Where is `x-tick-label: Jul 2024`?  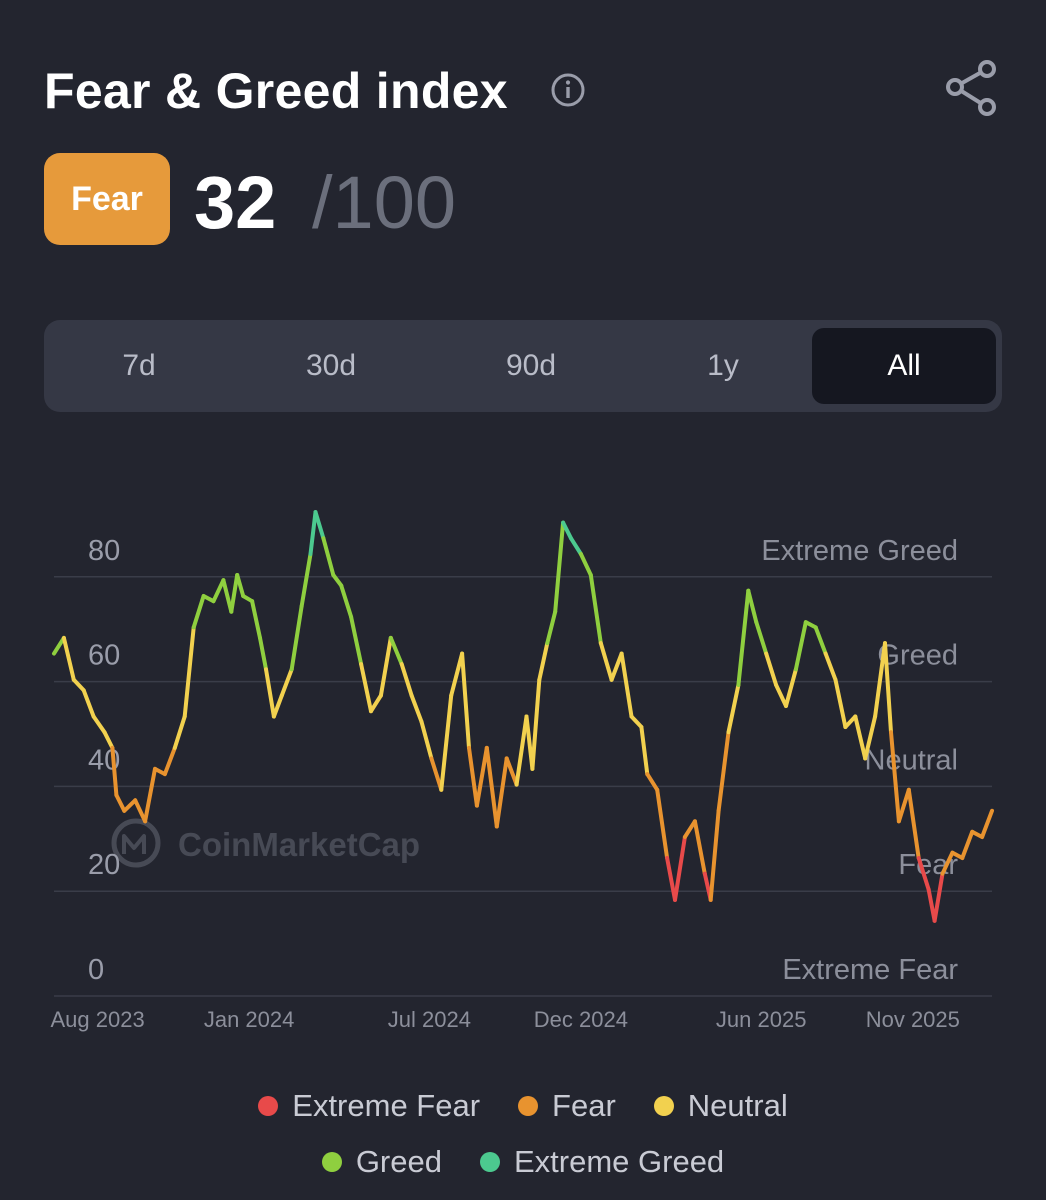
x-tick-label: Jul 2024 is located at coordinates (429, 1019).